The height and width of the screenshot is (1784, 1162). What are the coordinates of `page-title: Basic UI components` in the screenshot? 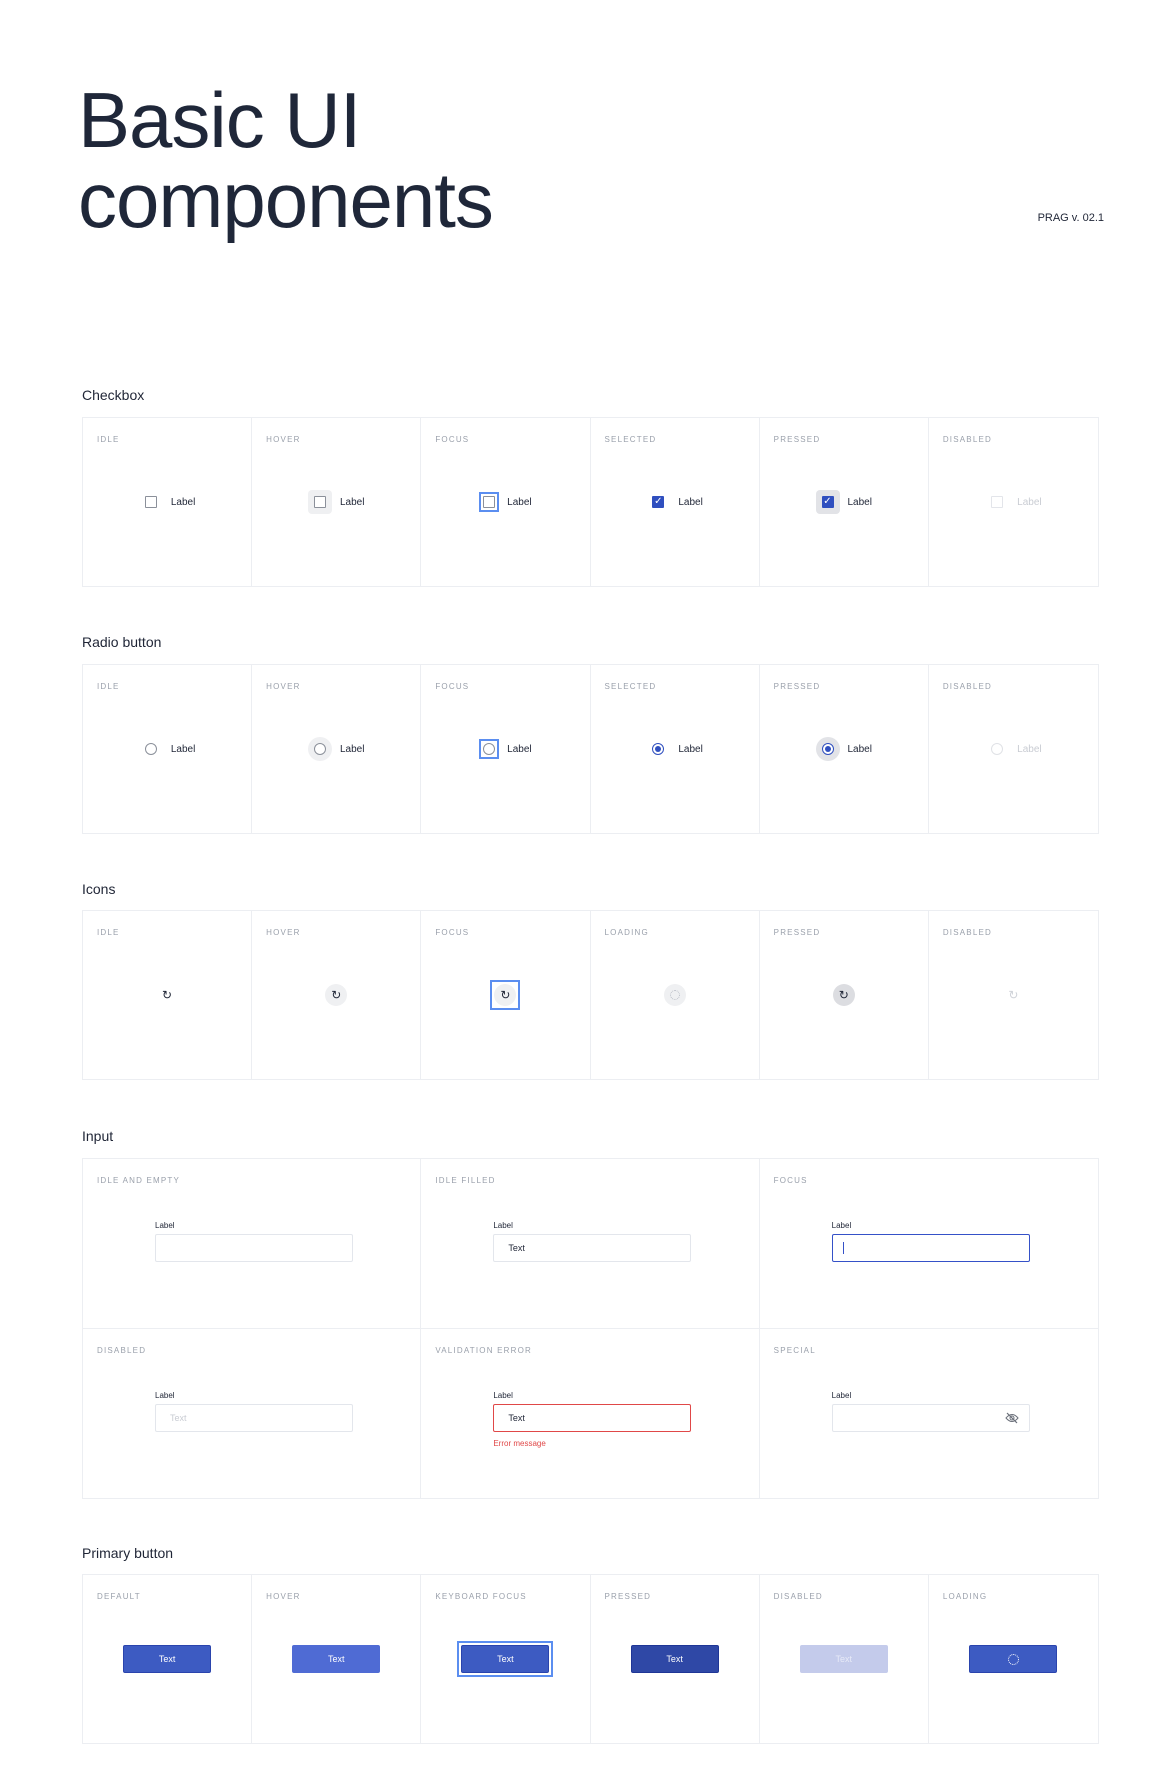 It's located at (286, 160).